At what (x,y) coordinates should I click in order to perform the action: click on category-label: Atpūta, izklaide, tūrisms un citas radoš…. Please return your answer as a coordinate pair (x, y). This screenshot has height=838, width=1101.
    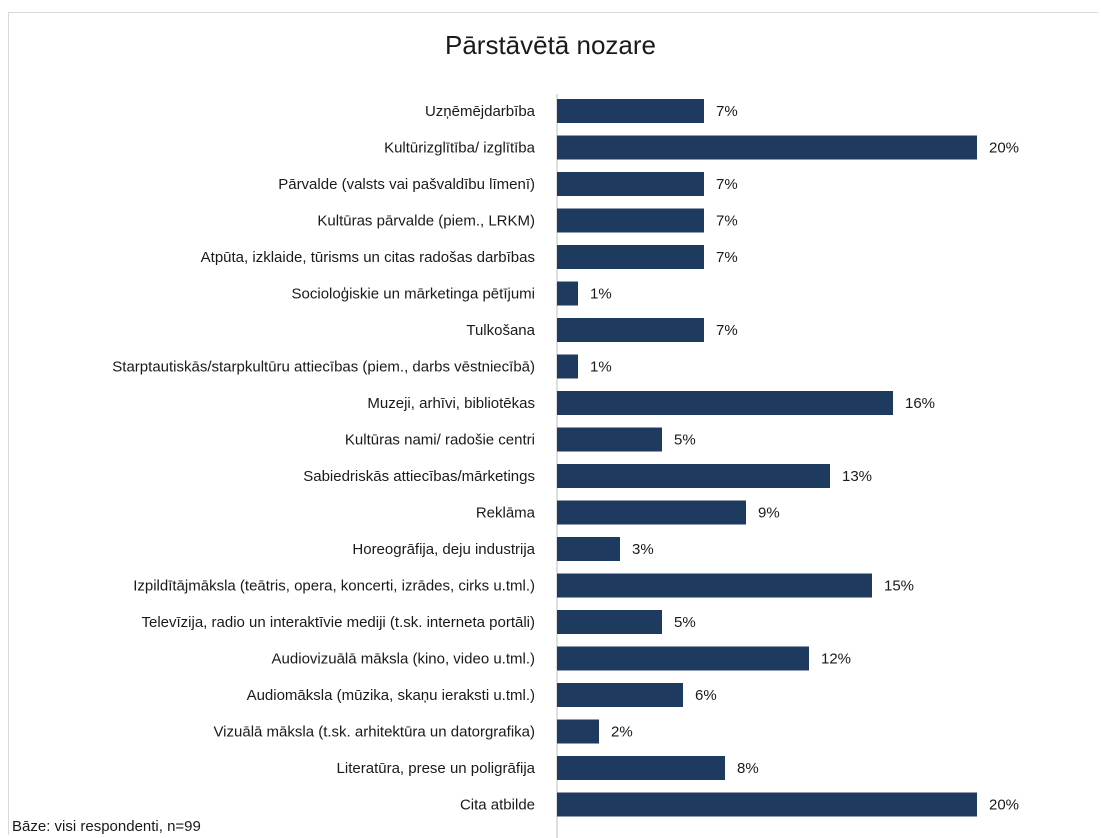
    Looking at the image, I should click on (368, 257).